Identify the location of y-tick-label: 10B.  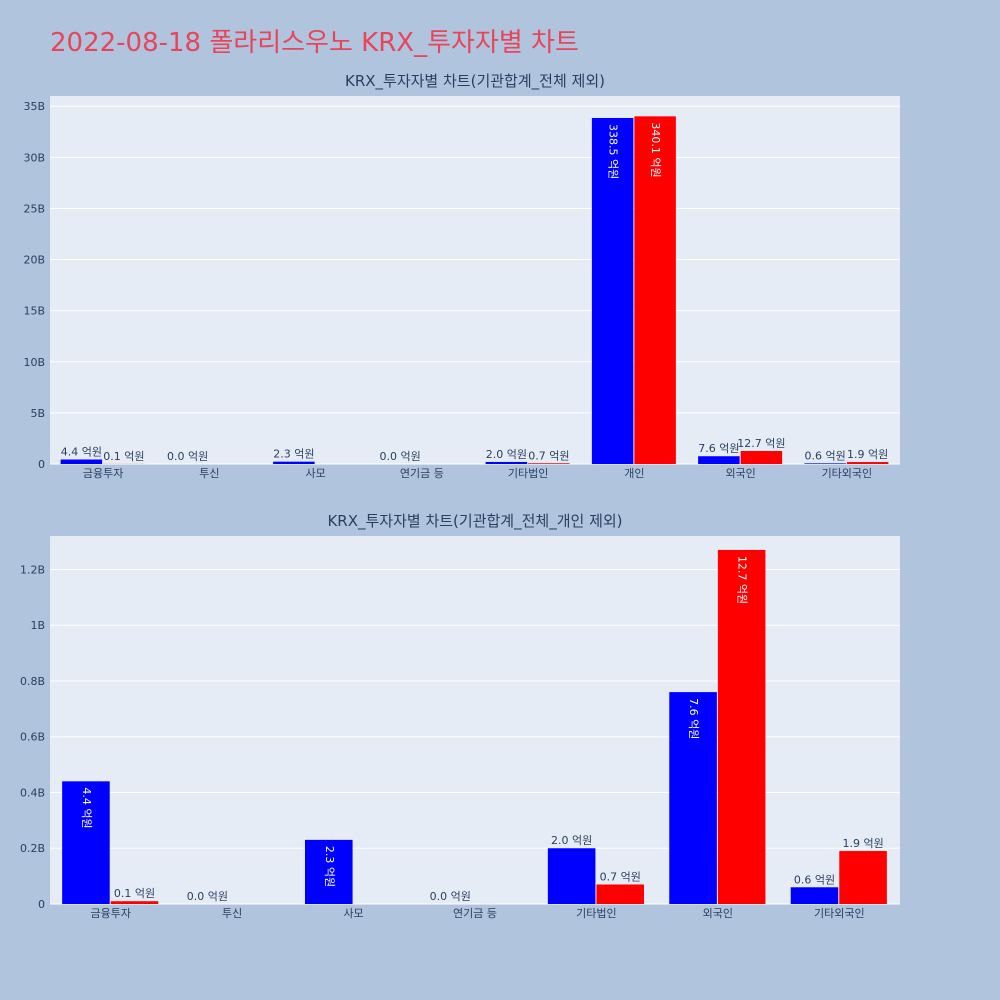
(34, 362).